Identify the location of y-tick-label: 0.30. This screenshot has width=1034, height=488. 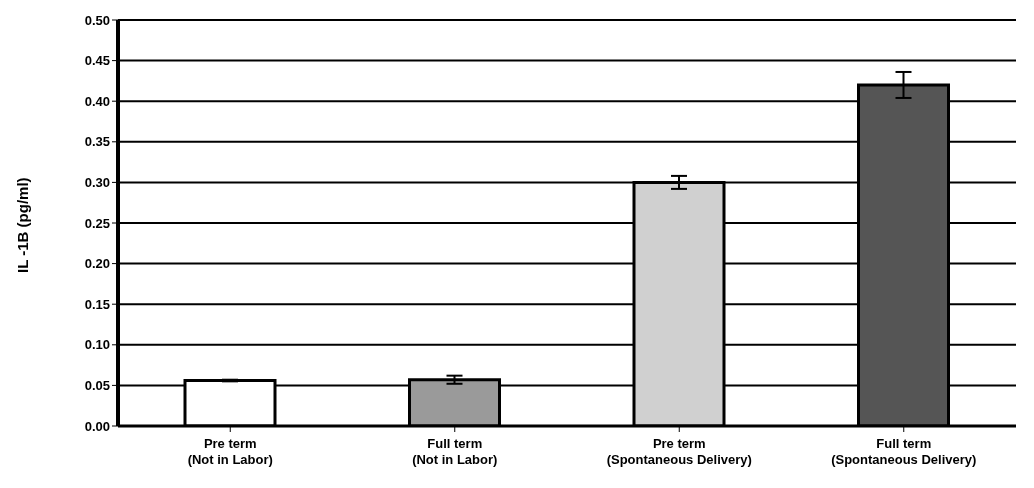
(97, 183).